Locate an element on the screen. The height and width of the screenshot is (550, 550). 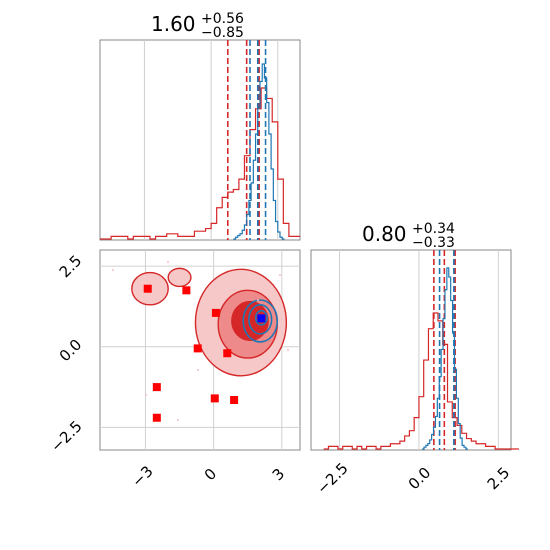
contour-inner-series-b is located at coordinates (261, 317).